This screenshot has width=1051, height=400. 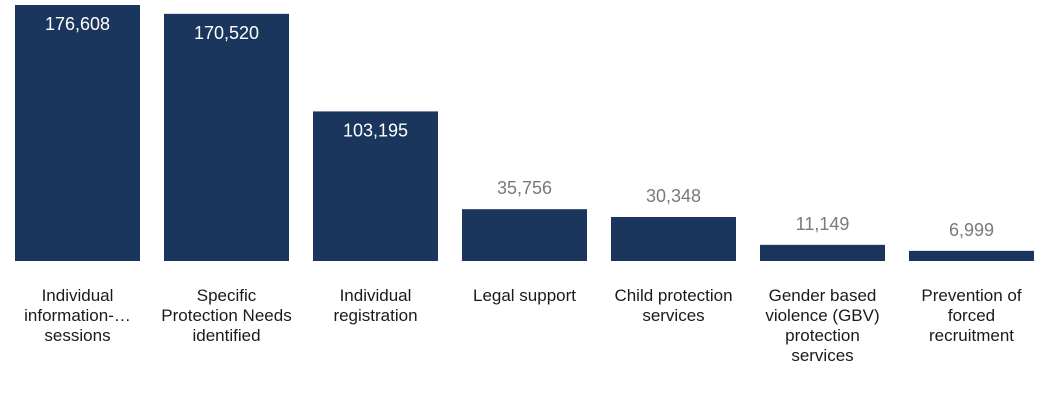 What do you see at coordinates (524, 188) in the screenshot?
I see `data-label-3: 35,756` at bounding box center [524, 188].